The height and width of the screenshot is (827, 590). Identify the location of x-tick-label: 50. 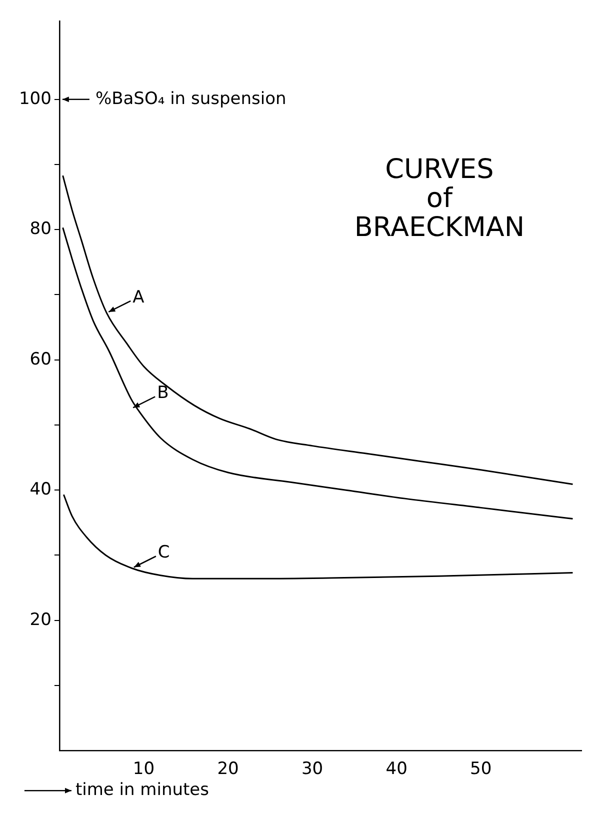
(481, 769).